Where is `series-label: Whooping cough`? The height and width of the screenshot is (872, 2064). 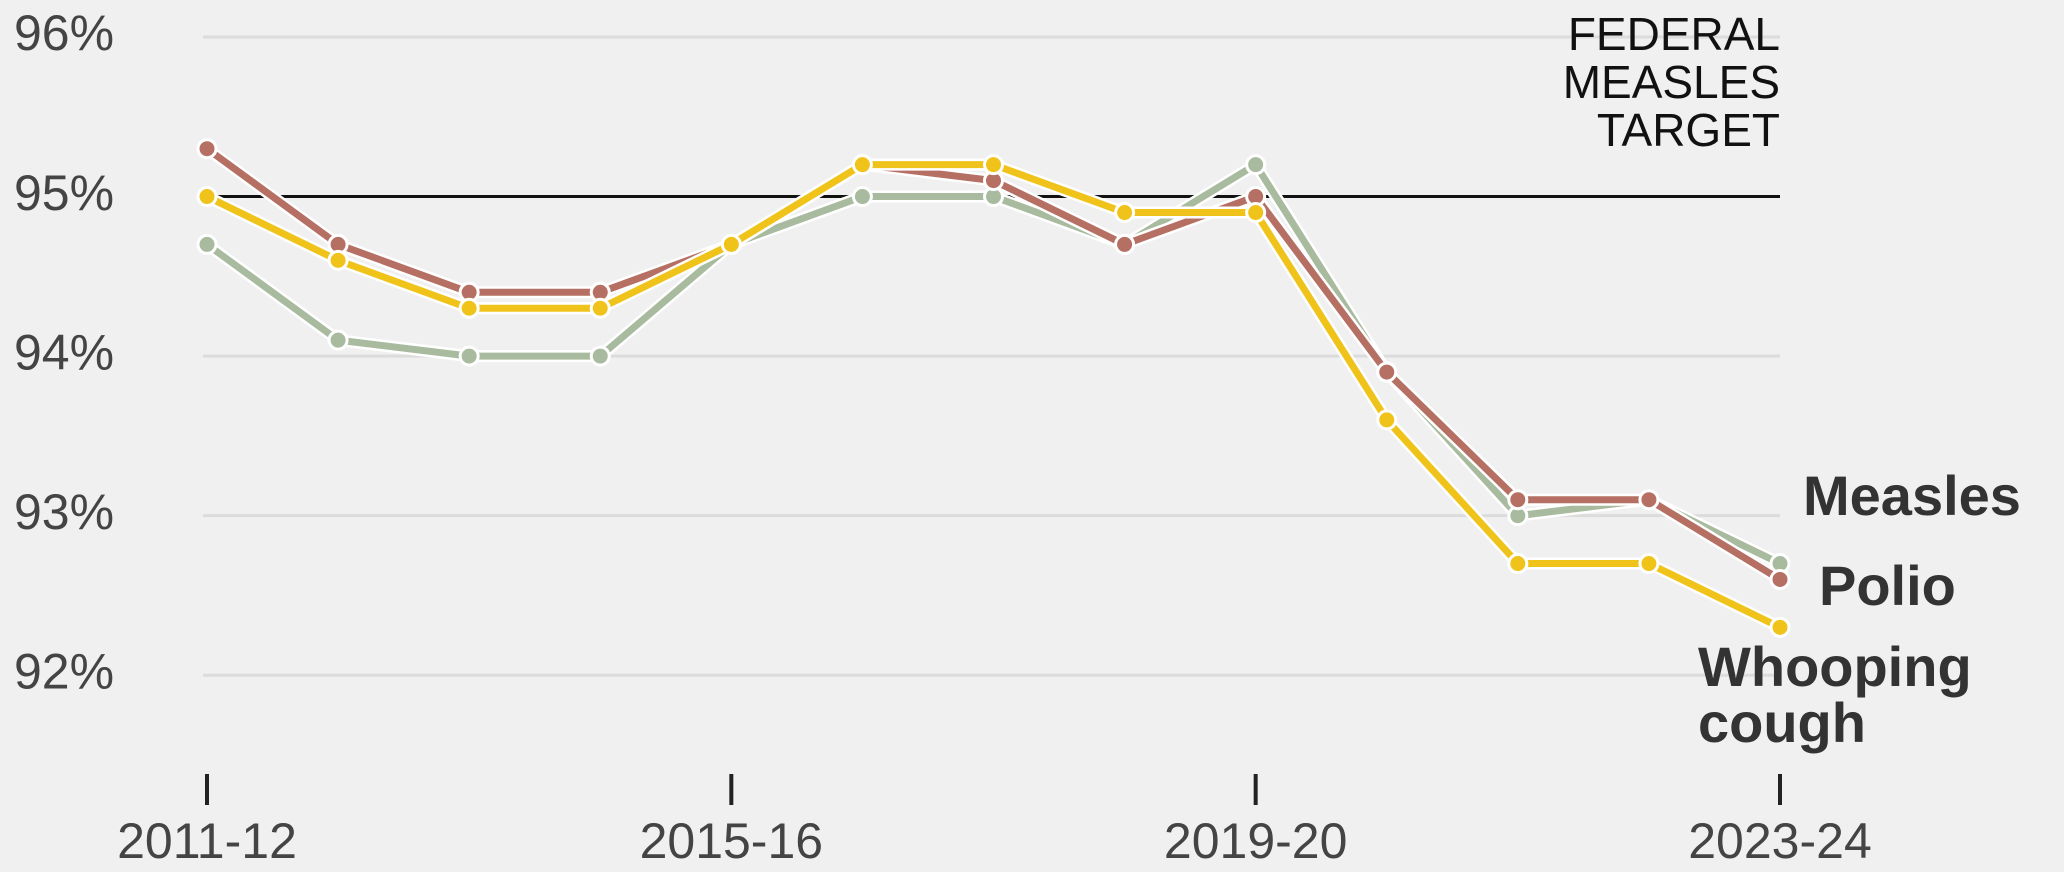 series-label: Whooping cough is located at coordinates (1835, 694).